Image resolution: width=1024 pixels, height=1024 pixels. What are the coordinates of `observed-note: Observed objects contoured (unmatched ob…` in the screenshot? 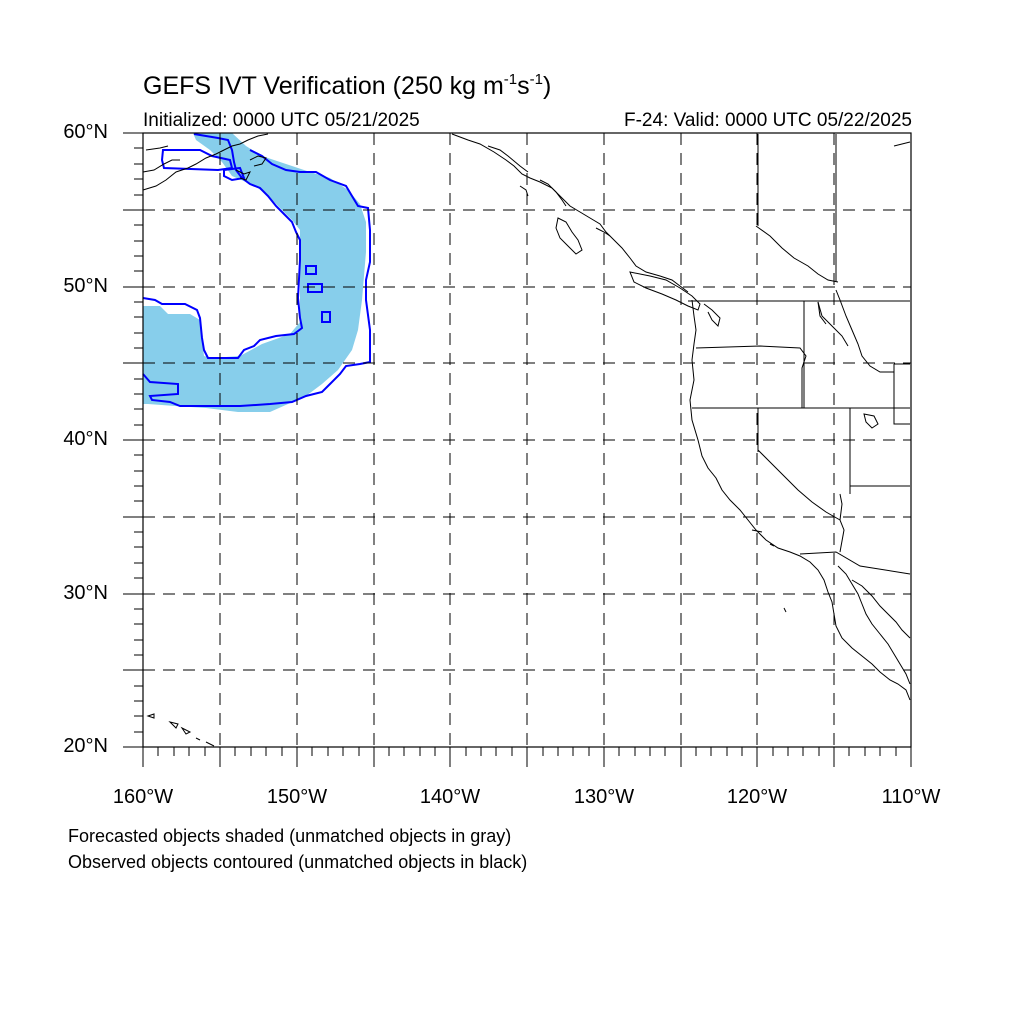 It's located at (298, 862).